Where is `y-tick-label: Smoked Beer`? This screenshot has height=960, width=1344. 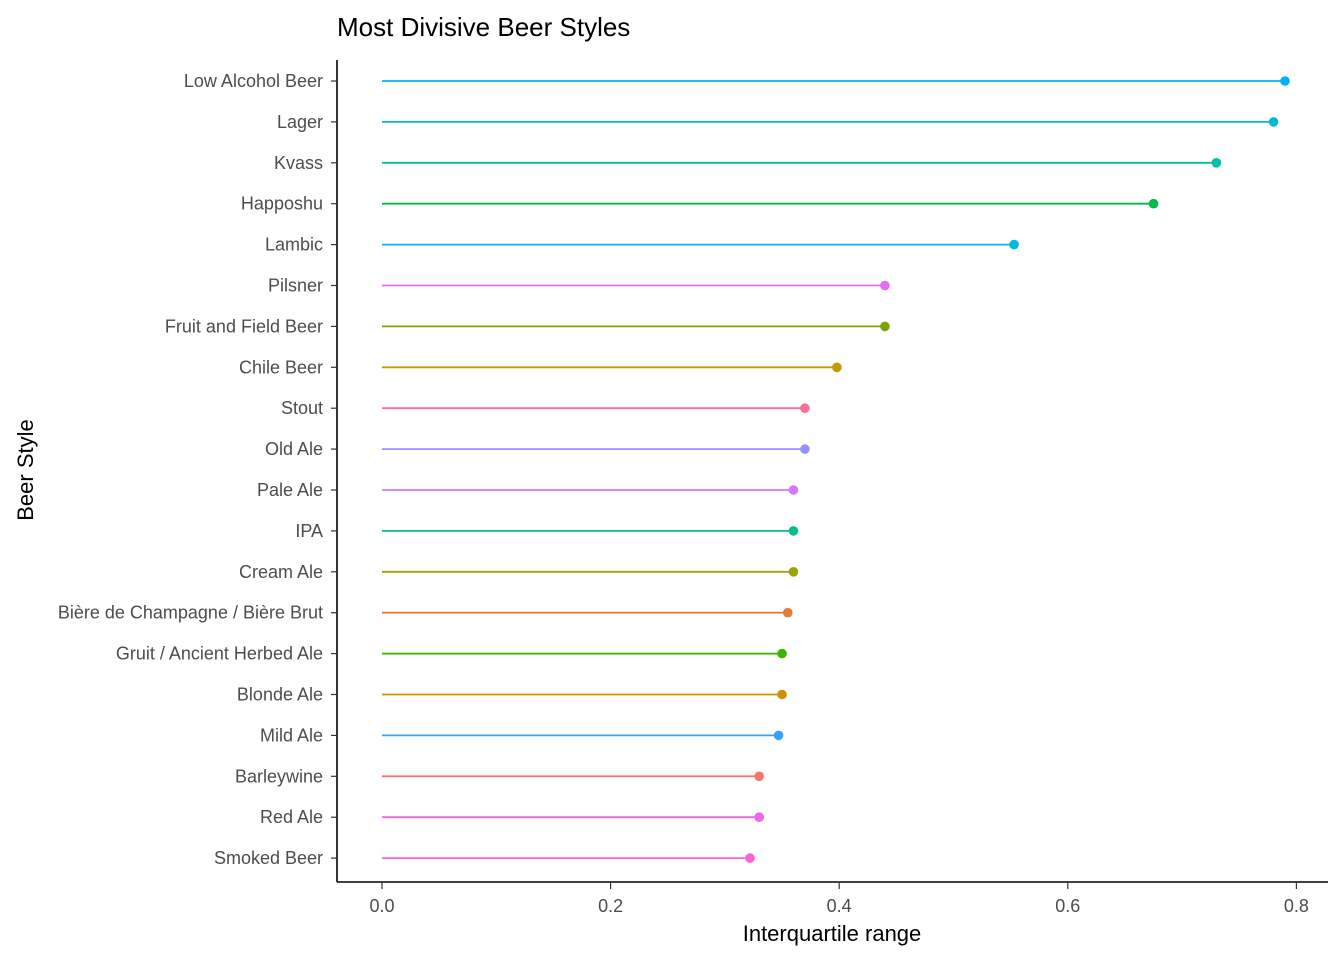 y-tick-label: Smoked Beer is located at coordinates (268, 858).